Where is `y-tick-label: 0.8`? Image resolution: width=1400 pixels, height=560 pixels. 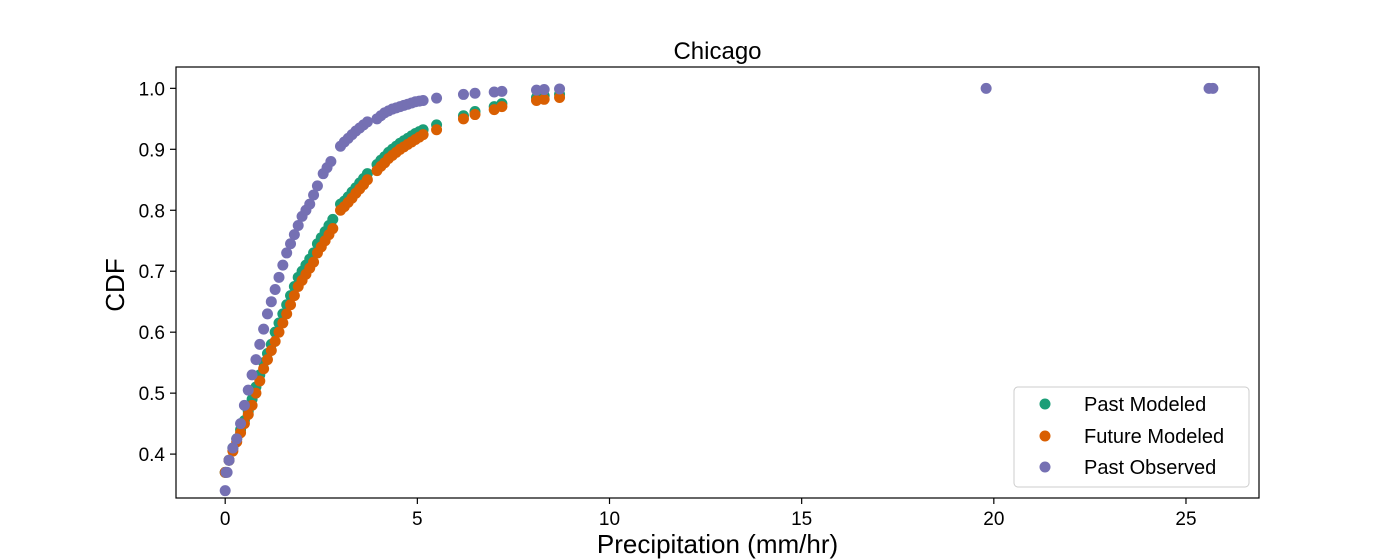 y-tick-label: 0.8 is located at coordinates (152, 211).